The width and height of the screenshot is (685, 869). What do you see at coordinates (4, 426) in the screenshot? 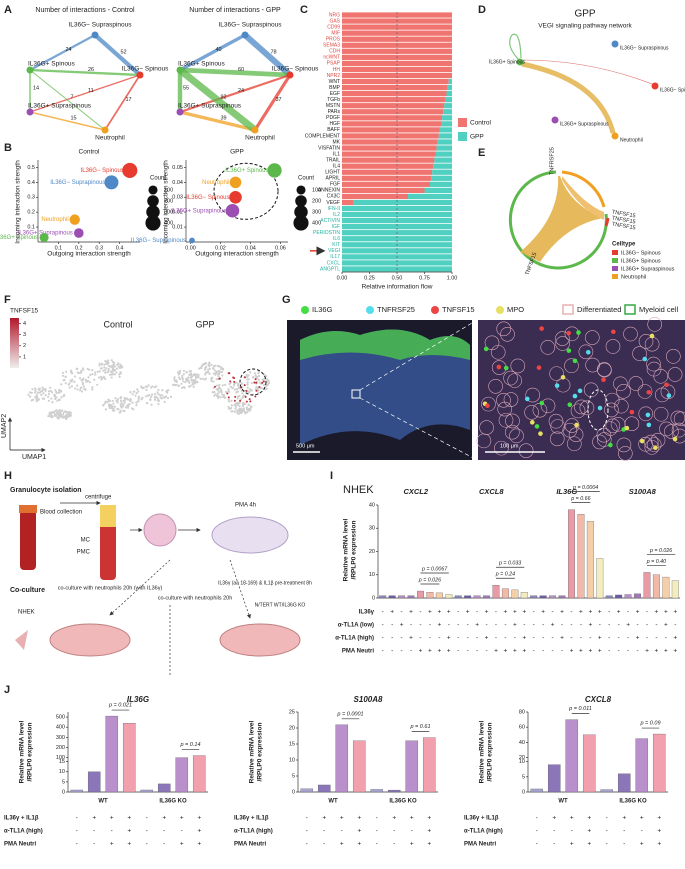
I see `axis-label: UMAP2` at bounding box center [4, 426].